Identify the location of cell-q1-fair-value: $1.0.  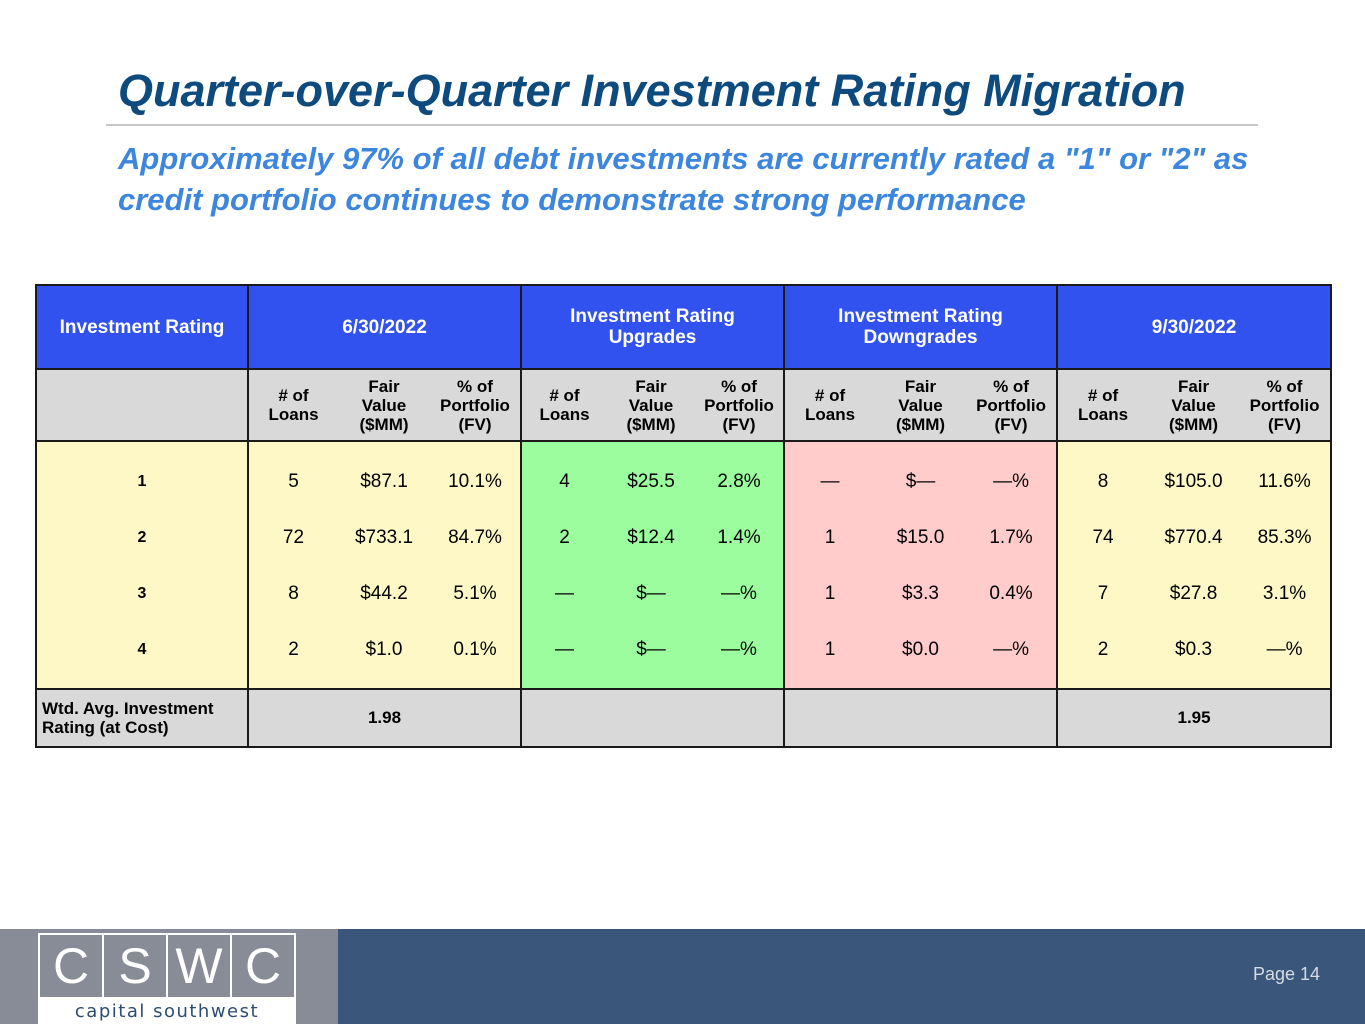
(384, 655).